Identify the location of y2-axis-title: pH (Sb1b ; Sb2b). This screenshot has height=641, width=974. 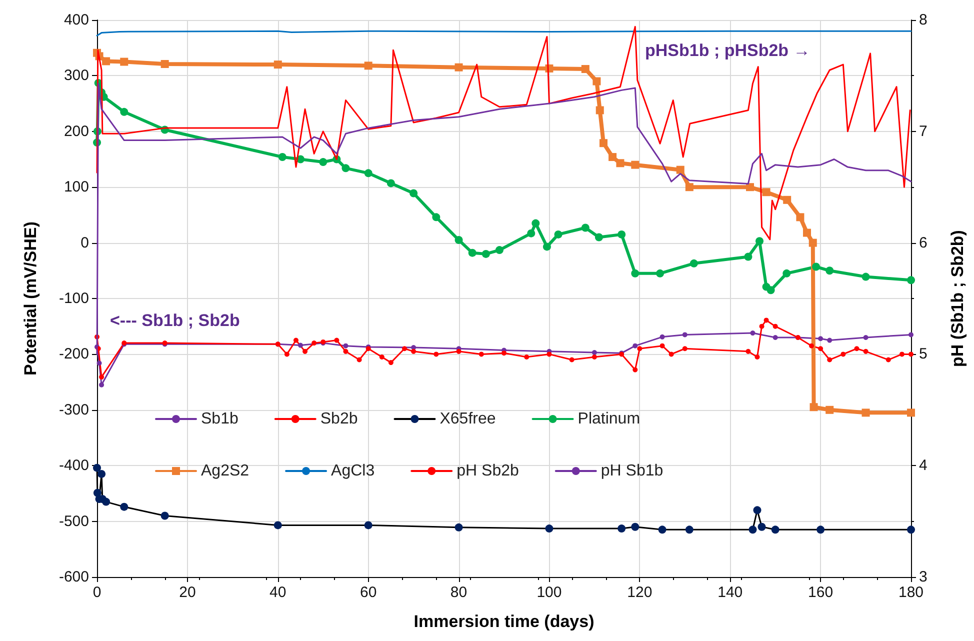
(957, 298).